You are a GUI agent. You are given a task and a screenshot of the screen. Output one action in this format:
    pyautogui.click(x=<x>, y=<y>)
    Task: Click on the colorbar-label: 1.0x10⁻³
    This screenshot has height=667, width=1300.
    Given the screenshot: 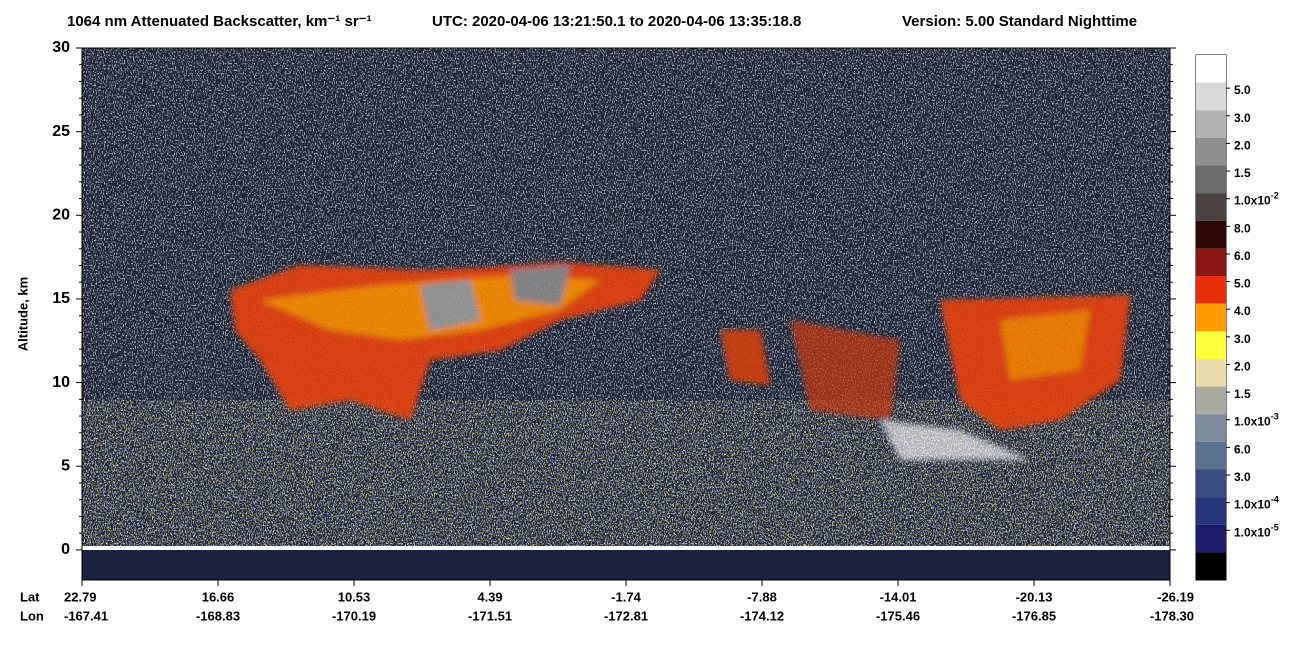 What is the action you would take?
    pyautogui.click(x=1256, y=420)
    